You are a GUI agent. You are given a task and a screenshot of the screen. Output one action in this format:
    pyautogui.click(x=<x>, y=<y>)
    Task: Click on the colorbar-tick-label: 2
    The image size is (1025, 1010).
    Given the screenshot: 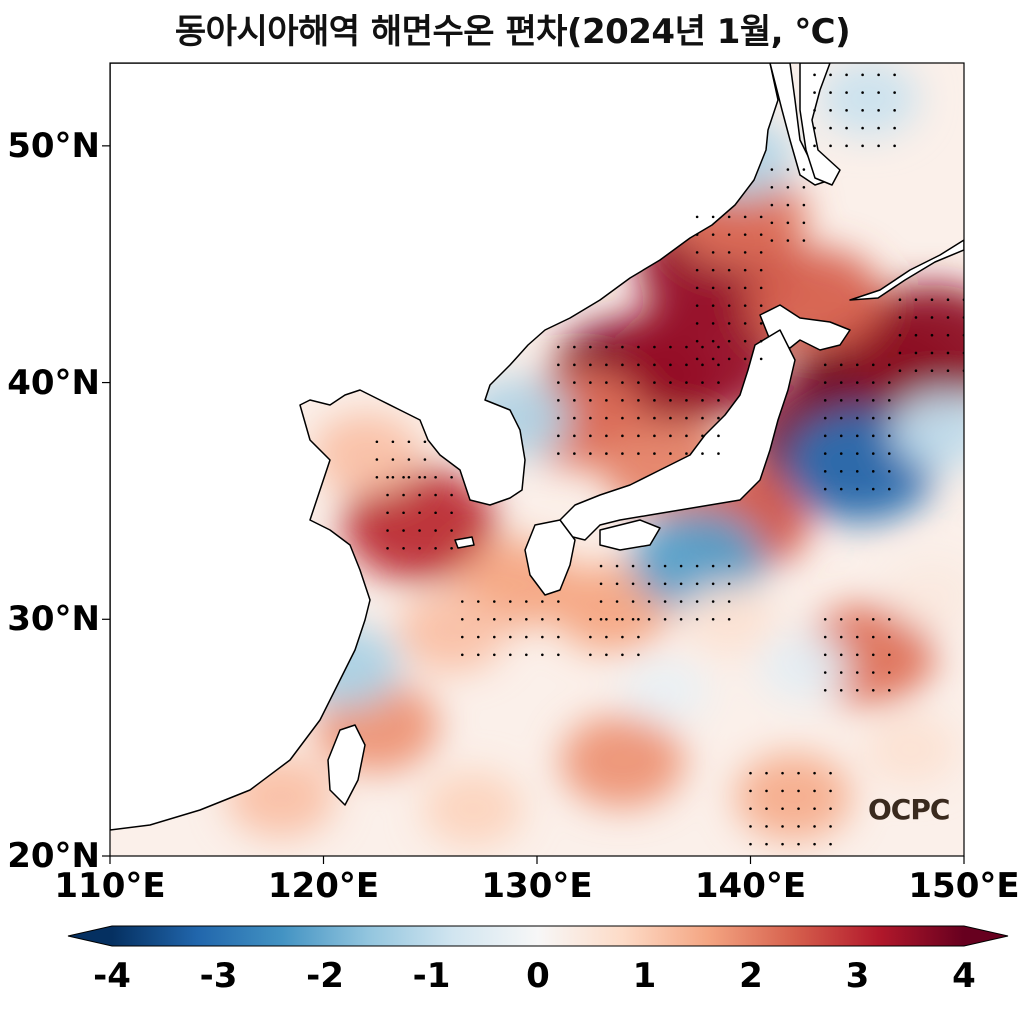 What is the action you would take?
    pyautogui.click(x=751, y=976)
    